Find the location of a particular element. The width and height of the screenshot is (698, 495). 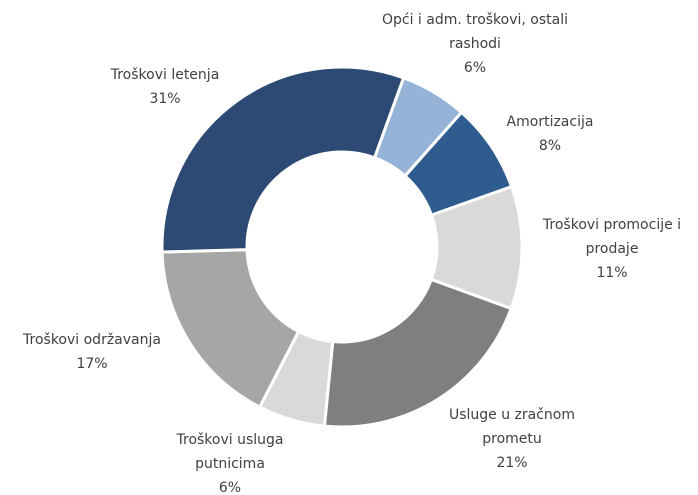

slice-label: Troškovi promocije i prodaje 11% is located at coordinates (610, 249).